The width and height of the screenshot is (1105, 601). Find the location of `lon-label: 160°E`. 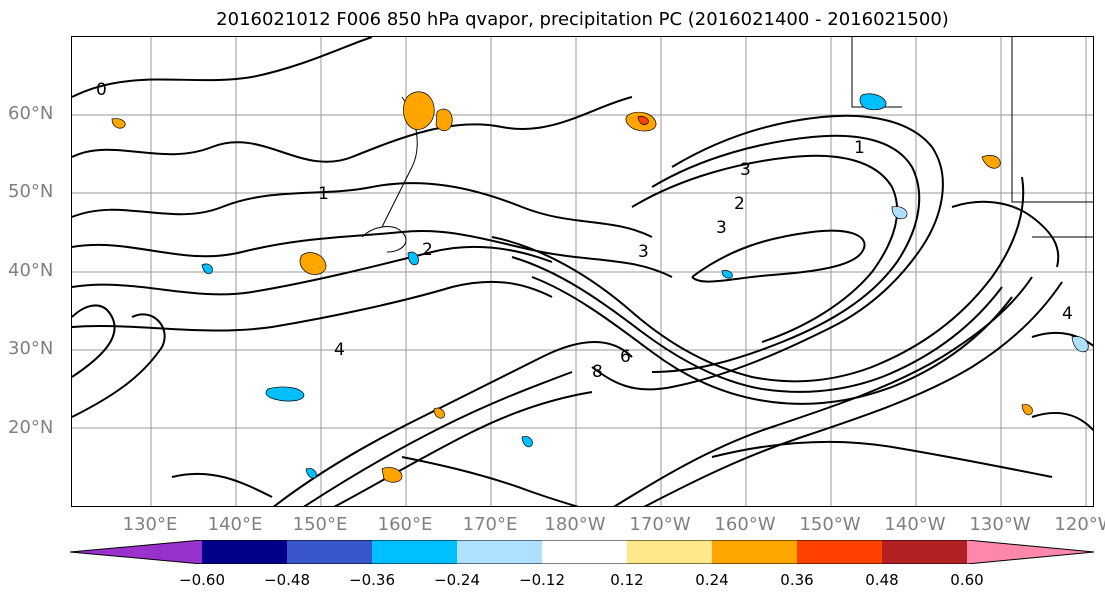

lon-label: 160°E is located at coordinates (405, 524).